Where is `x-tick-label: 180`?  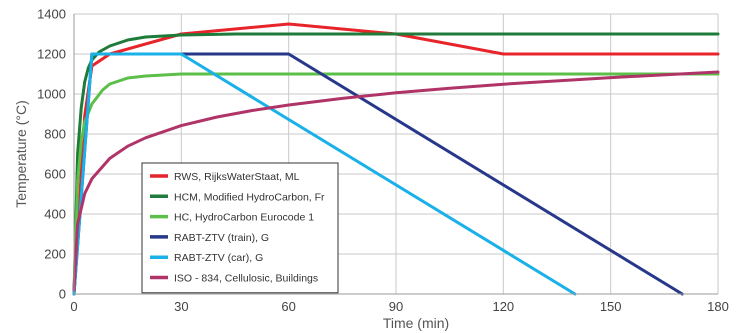
x-tick-label: 180 is located at coordinates (718, 306).